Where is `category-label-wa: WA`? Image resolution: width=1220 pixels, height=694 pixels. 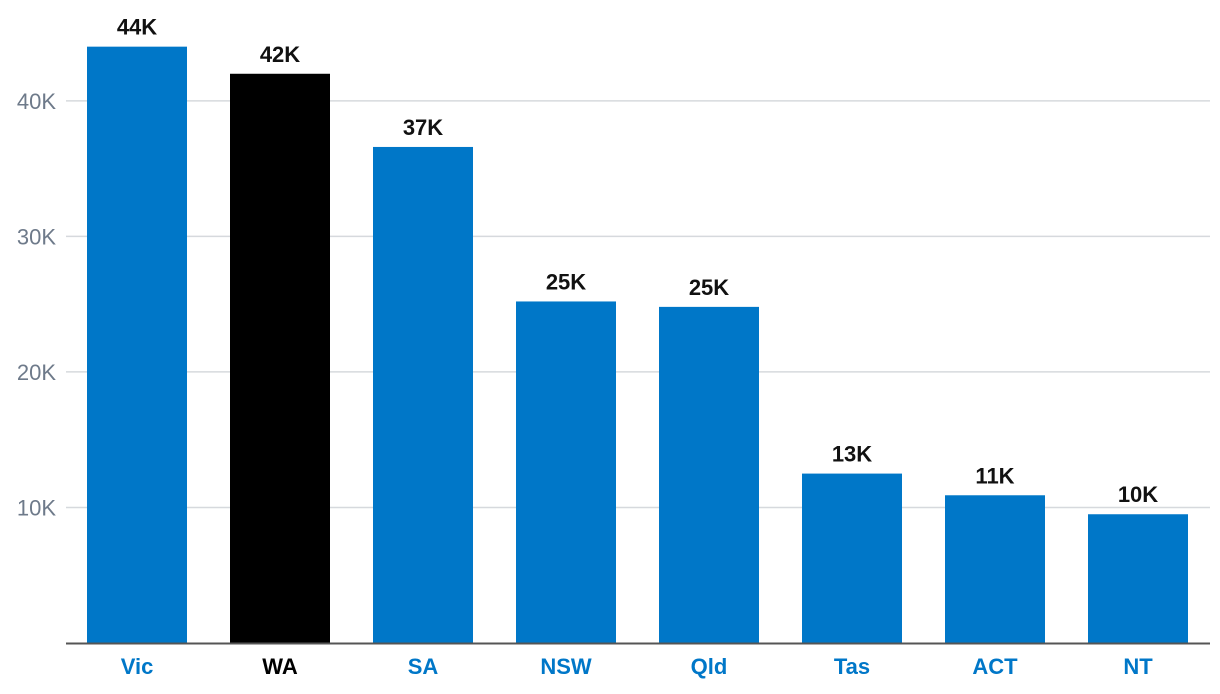 category-label-wa: WA is located at coordinates (280, 666).